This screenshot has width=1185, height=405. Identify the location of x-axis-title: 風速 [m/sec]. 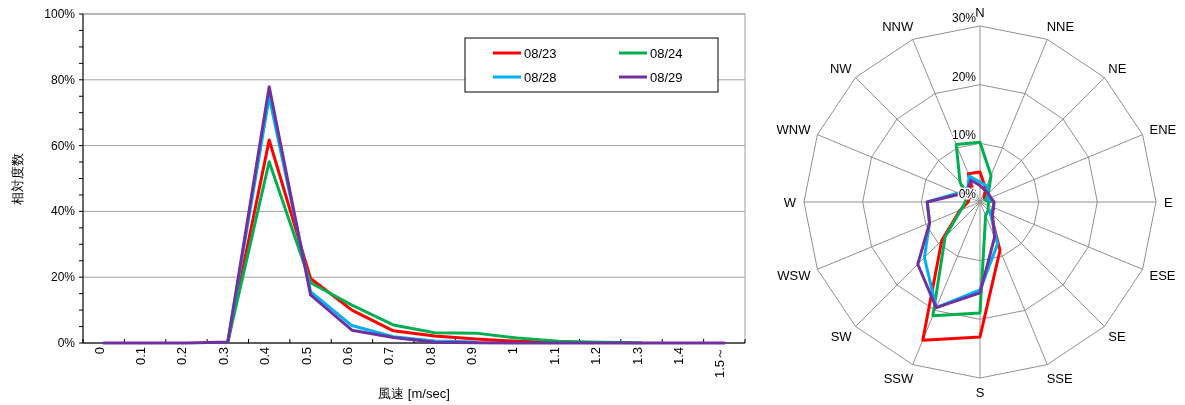
(414, 393).